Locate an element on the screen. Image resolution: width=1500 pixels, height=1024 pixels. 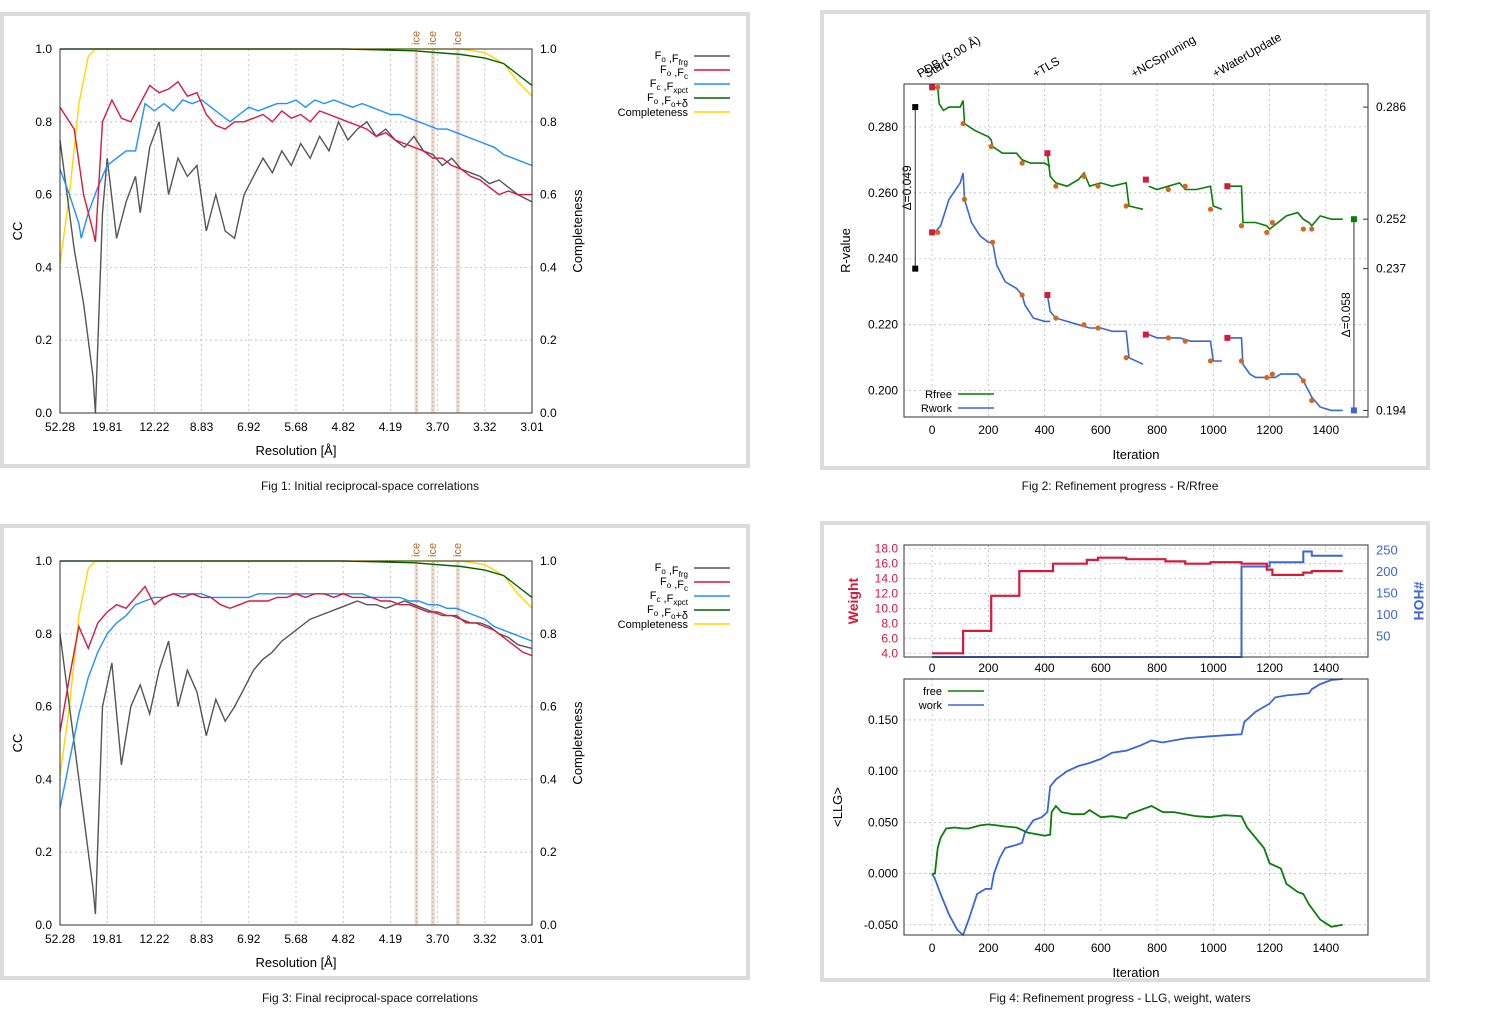
legend-label: work is located at coordinates (930, 706).